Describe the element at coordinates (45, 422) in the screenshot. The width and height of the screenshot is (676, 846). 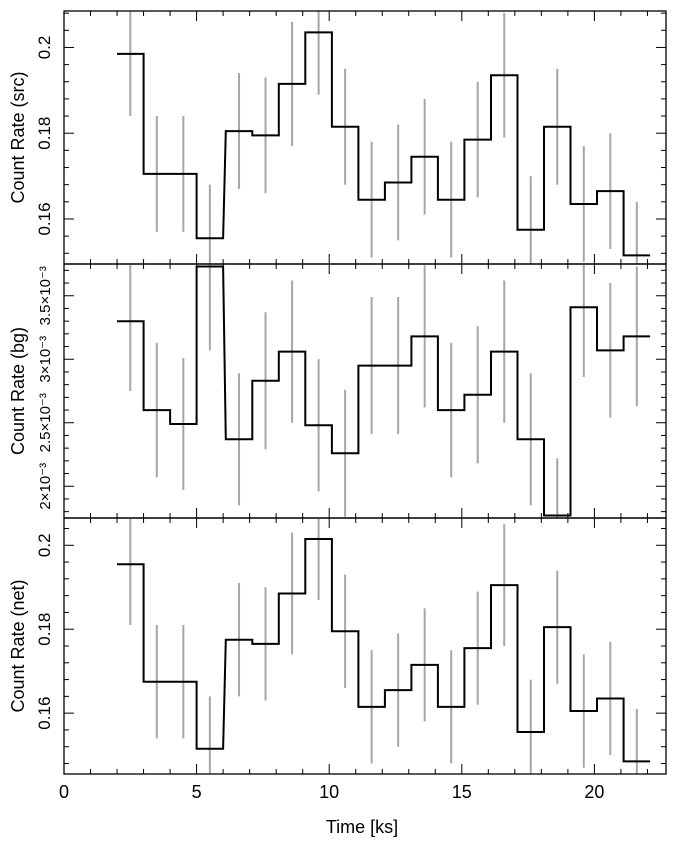
I see `y-tick-label: 2.5×10⁻³` at that location.